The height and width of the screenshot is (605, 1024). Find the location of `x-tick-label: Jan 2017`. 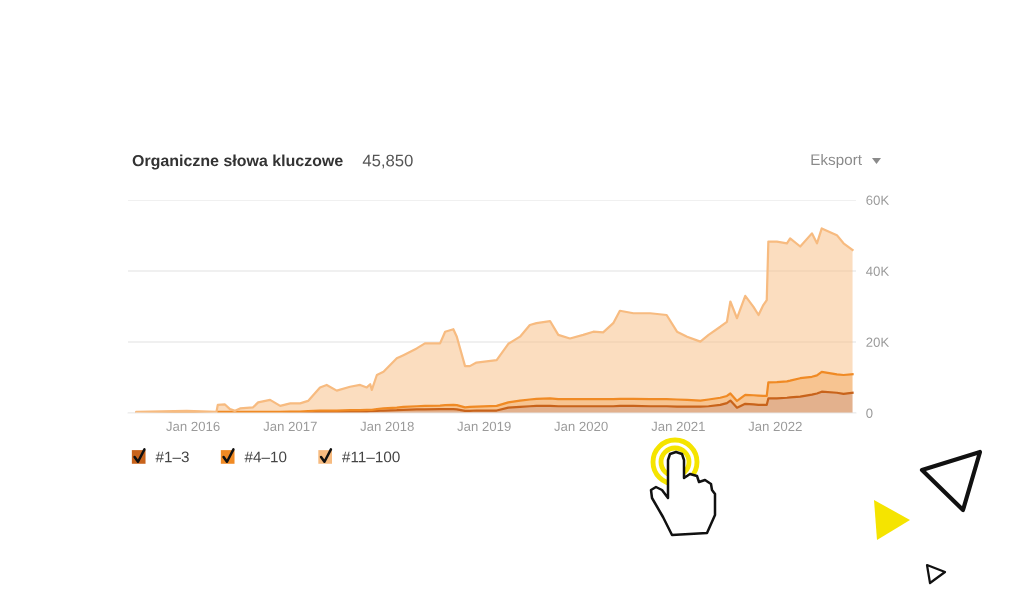

x-tick-label: Jan 2017 is located at coordinates (290, 426).